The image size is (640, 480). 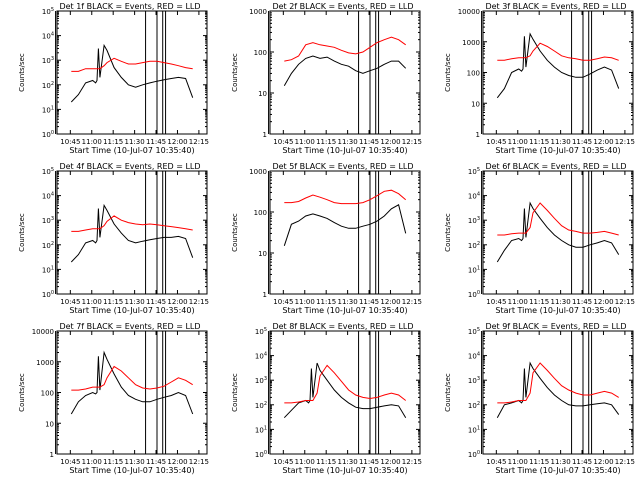 What do you see at coordinates (129, 6) in the screenshot?
I see `chart-title: Det 1f BLACK = Events, RED = LLD` at bounding box center [129, 6].